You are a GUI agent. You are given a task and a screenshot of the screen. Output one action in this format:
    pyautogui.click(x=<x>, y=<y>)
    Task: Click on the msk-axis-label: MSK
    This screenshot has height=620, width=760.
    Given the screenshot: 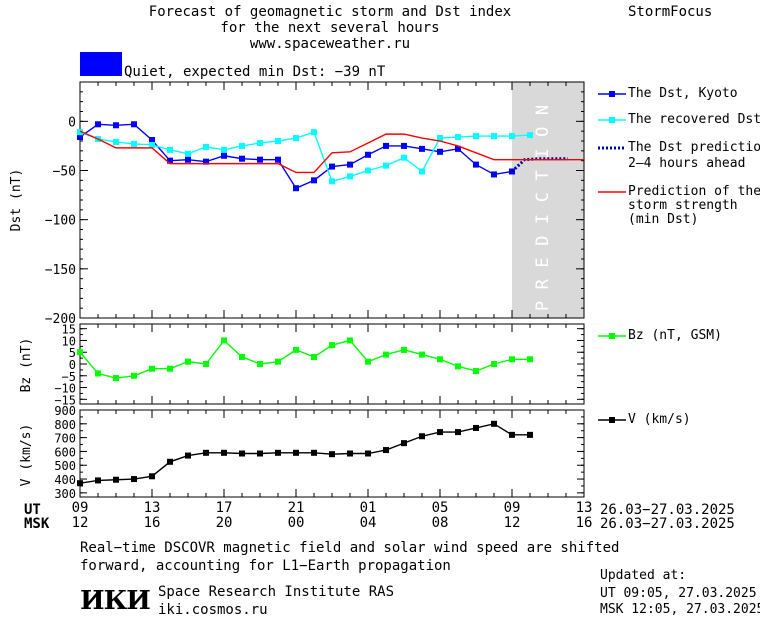 What is the action you would take?
    pyautogui.click(x=37, y=524)
    